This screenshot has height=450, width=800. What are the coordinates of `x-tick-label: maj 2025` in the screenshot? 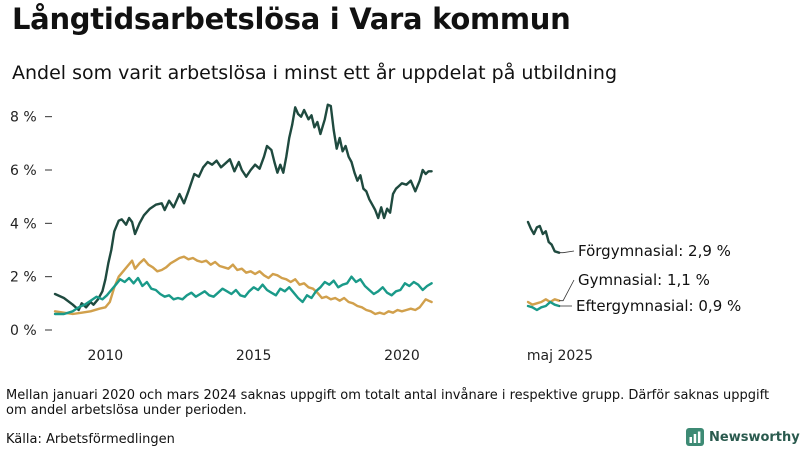 It's located at (560, 356).